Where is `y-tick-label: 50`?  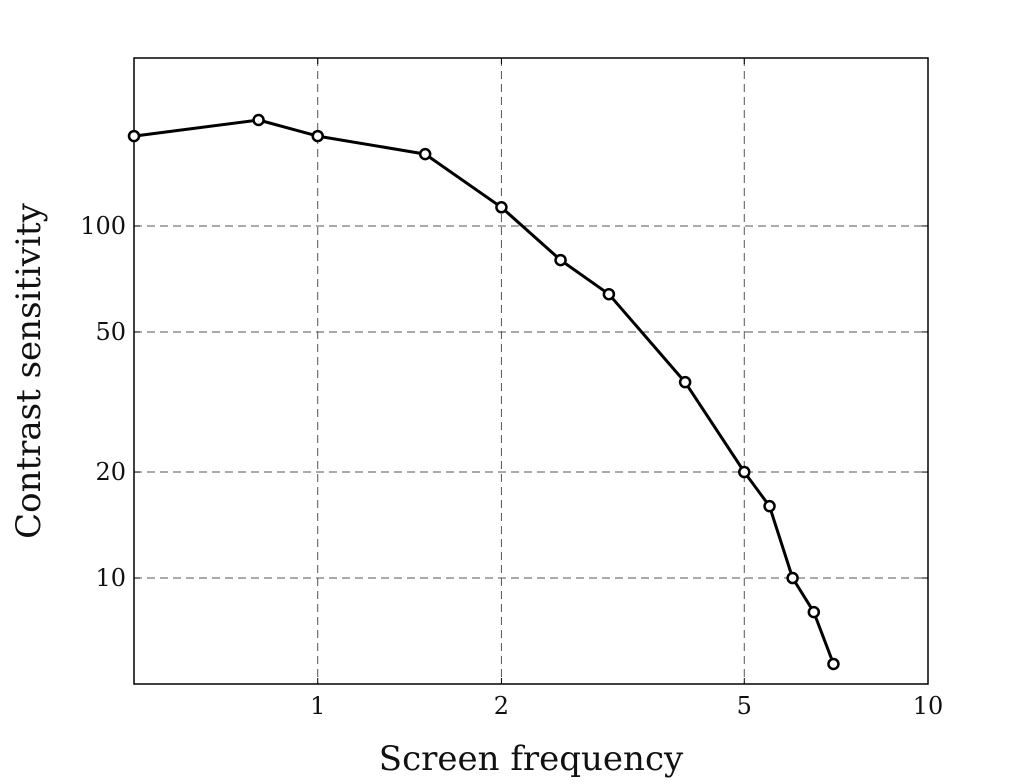 y-tick-label: 50 is located at coordinates (110, 332).